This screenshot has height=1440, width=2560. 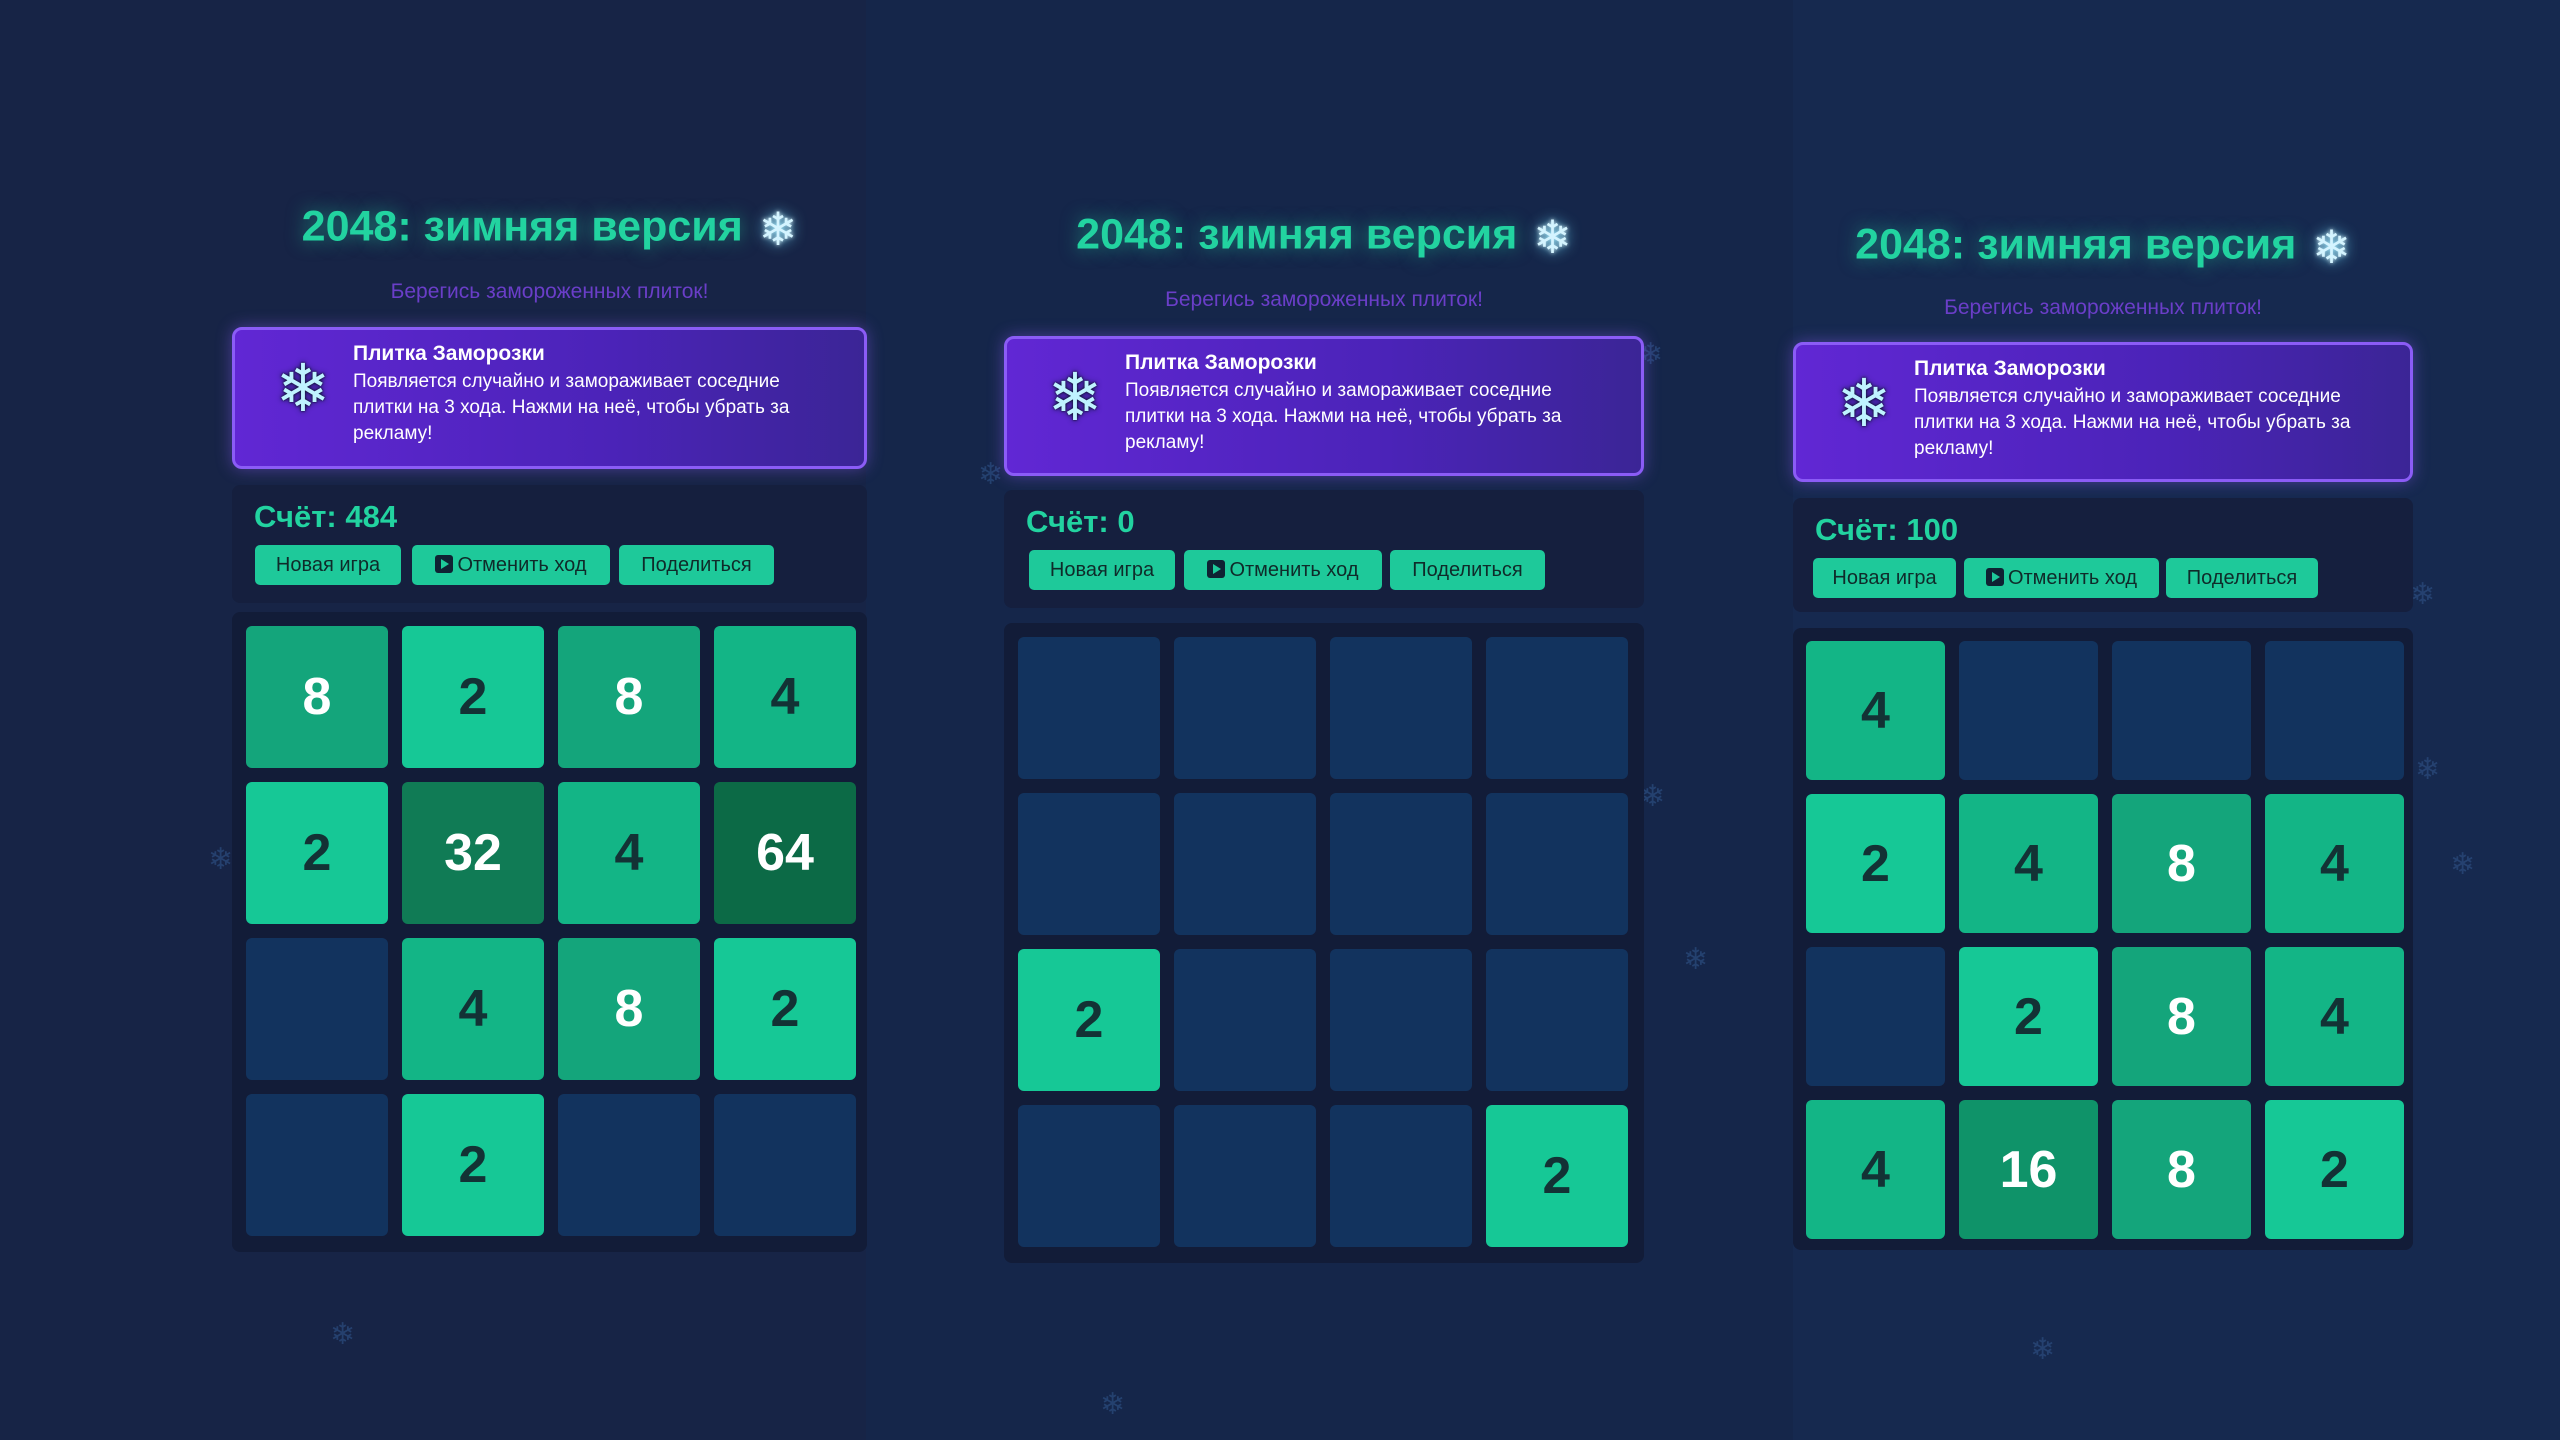 I want to click on game-board: 4 2 4 8 4 2 8 4 4 16 8 2, so click(x=2103, y=939).